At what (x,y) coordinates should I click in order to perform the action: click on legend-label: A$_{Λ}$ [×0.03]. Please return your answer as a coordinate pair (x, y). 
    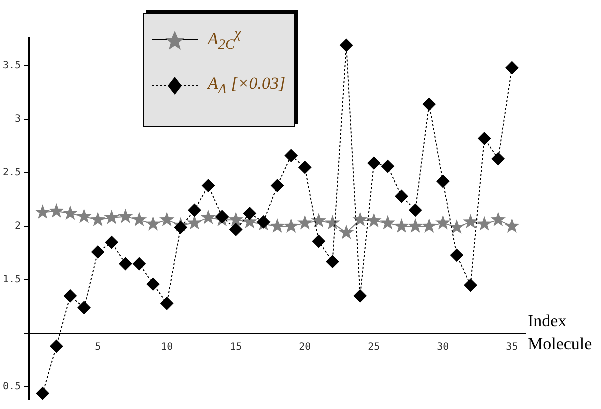
    Looking at the image, I should click on (247, 86).